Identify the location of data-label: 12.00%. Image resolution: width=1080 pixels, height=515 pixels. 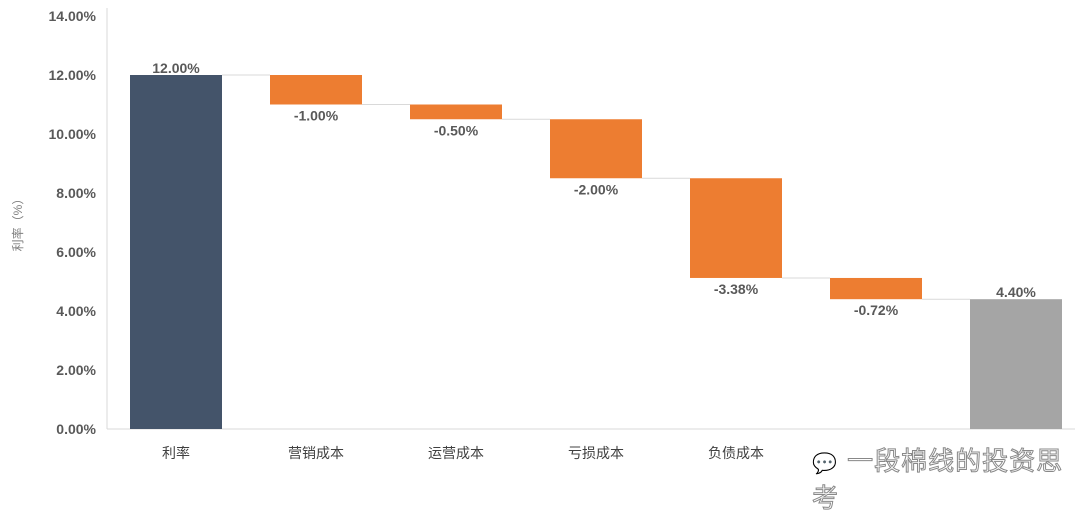
(176, 68).